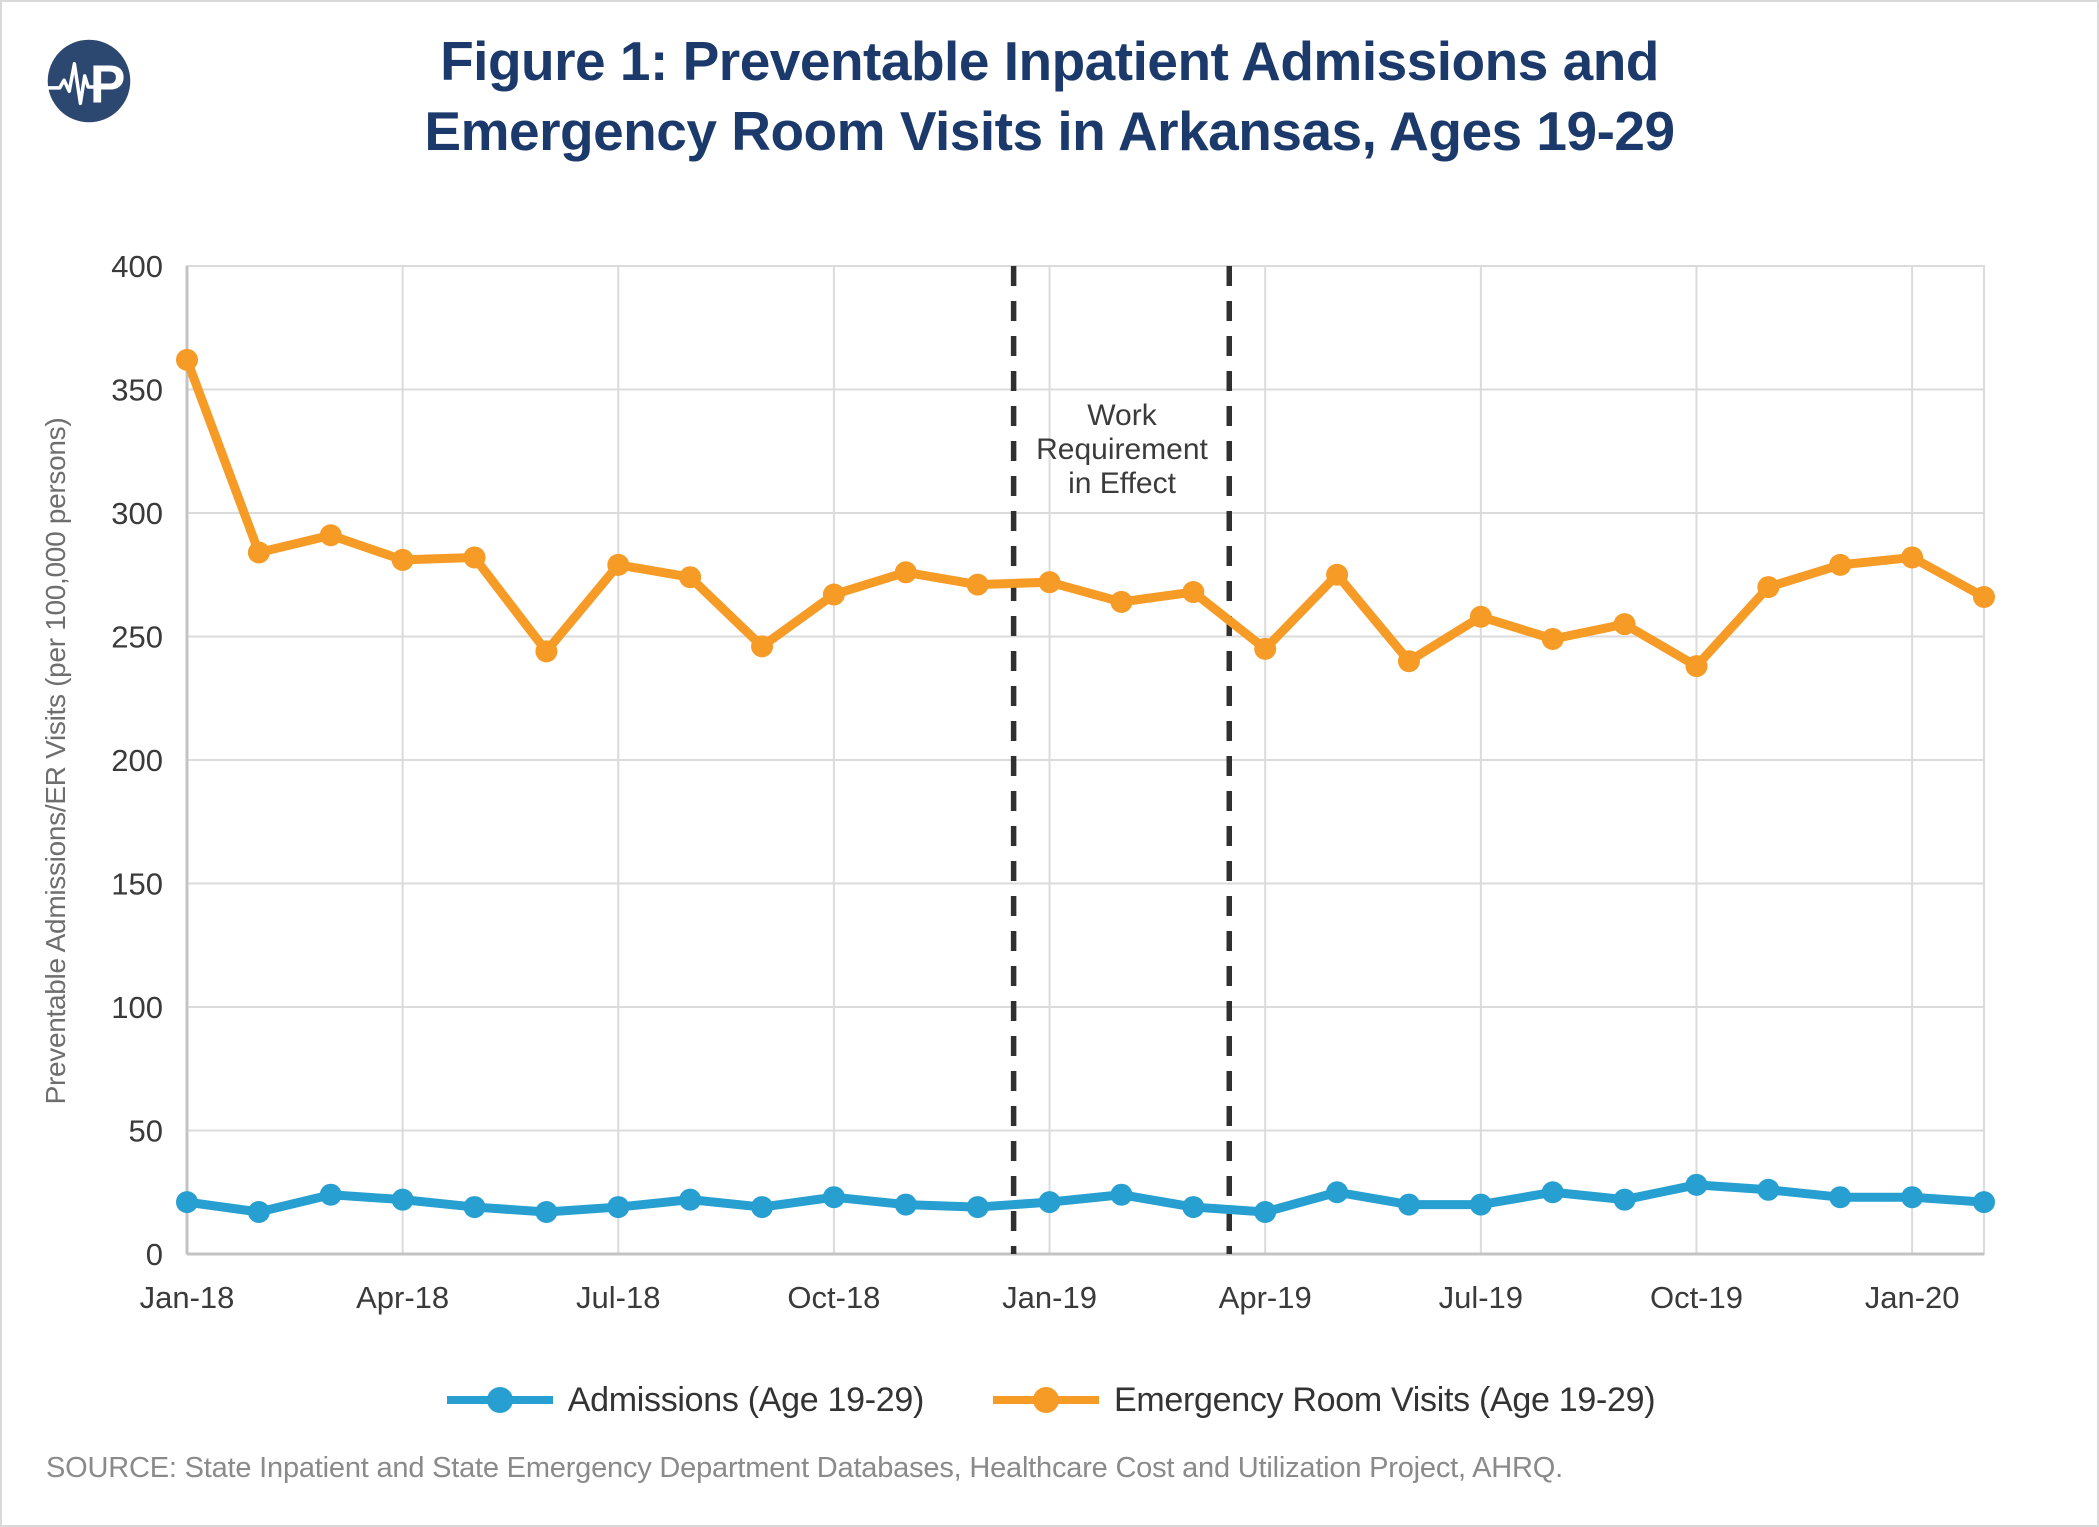 This screenshot has width=2099, height=1527. Describe the element at coordinates (137, 884) in the screenshot. I see `y-tick-label: 150` at that location.